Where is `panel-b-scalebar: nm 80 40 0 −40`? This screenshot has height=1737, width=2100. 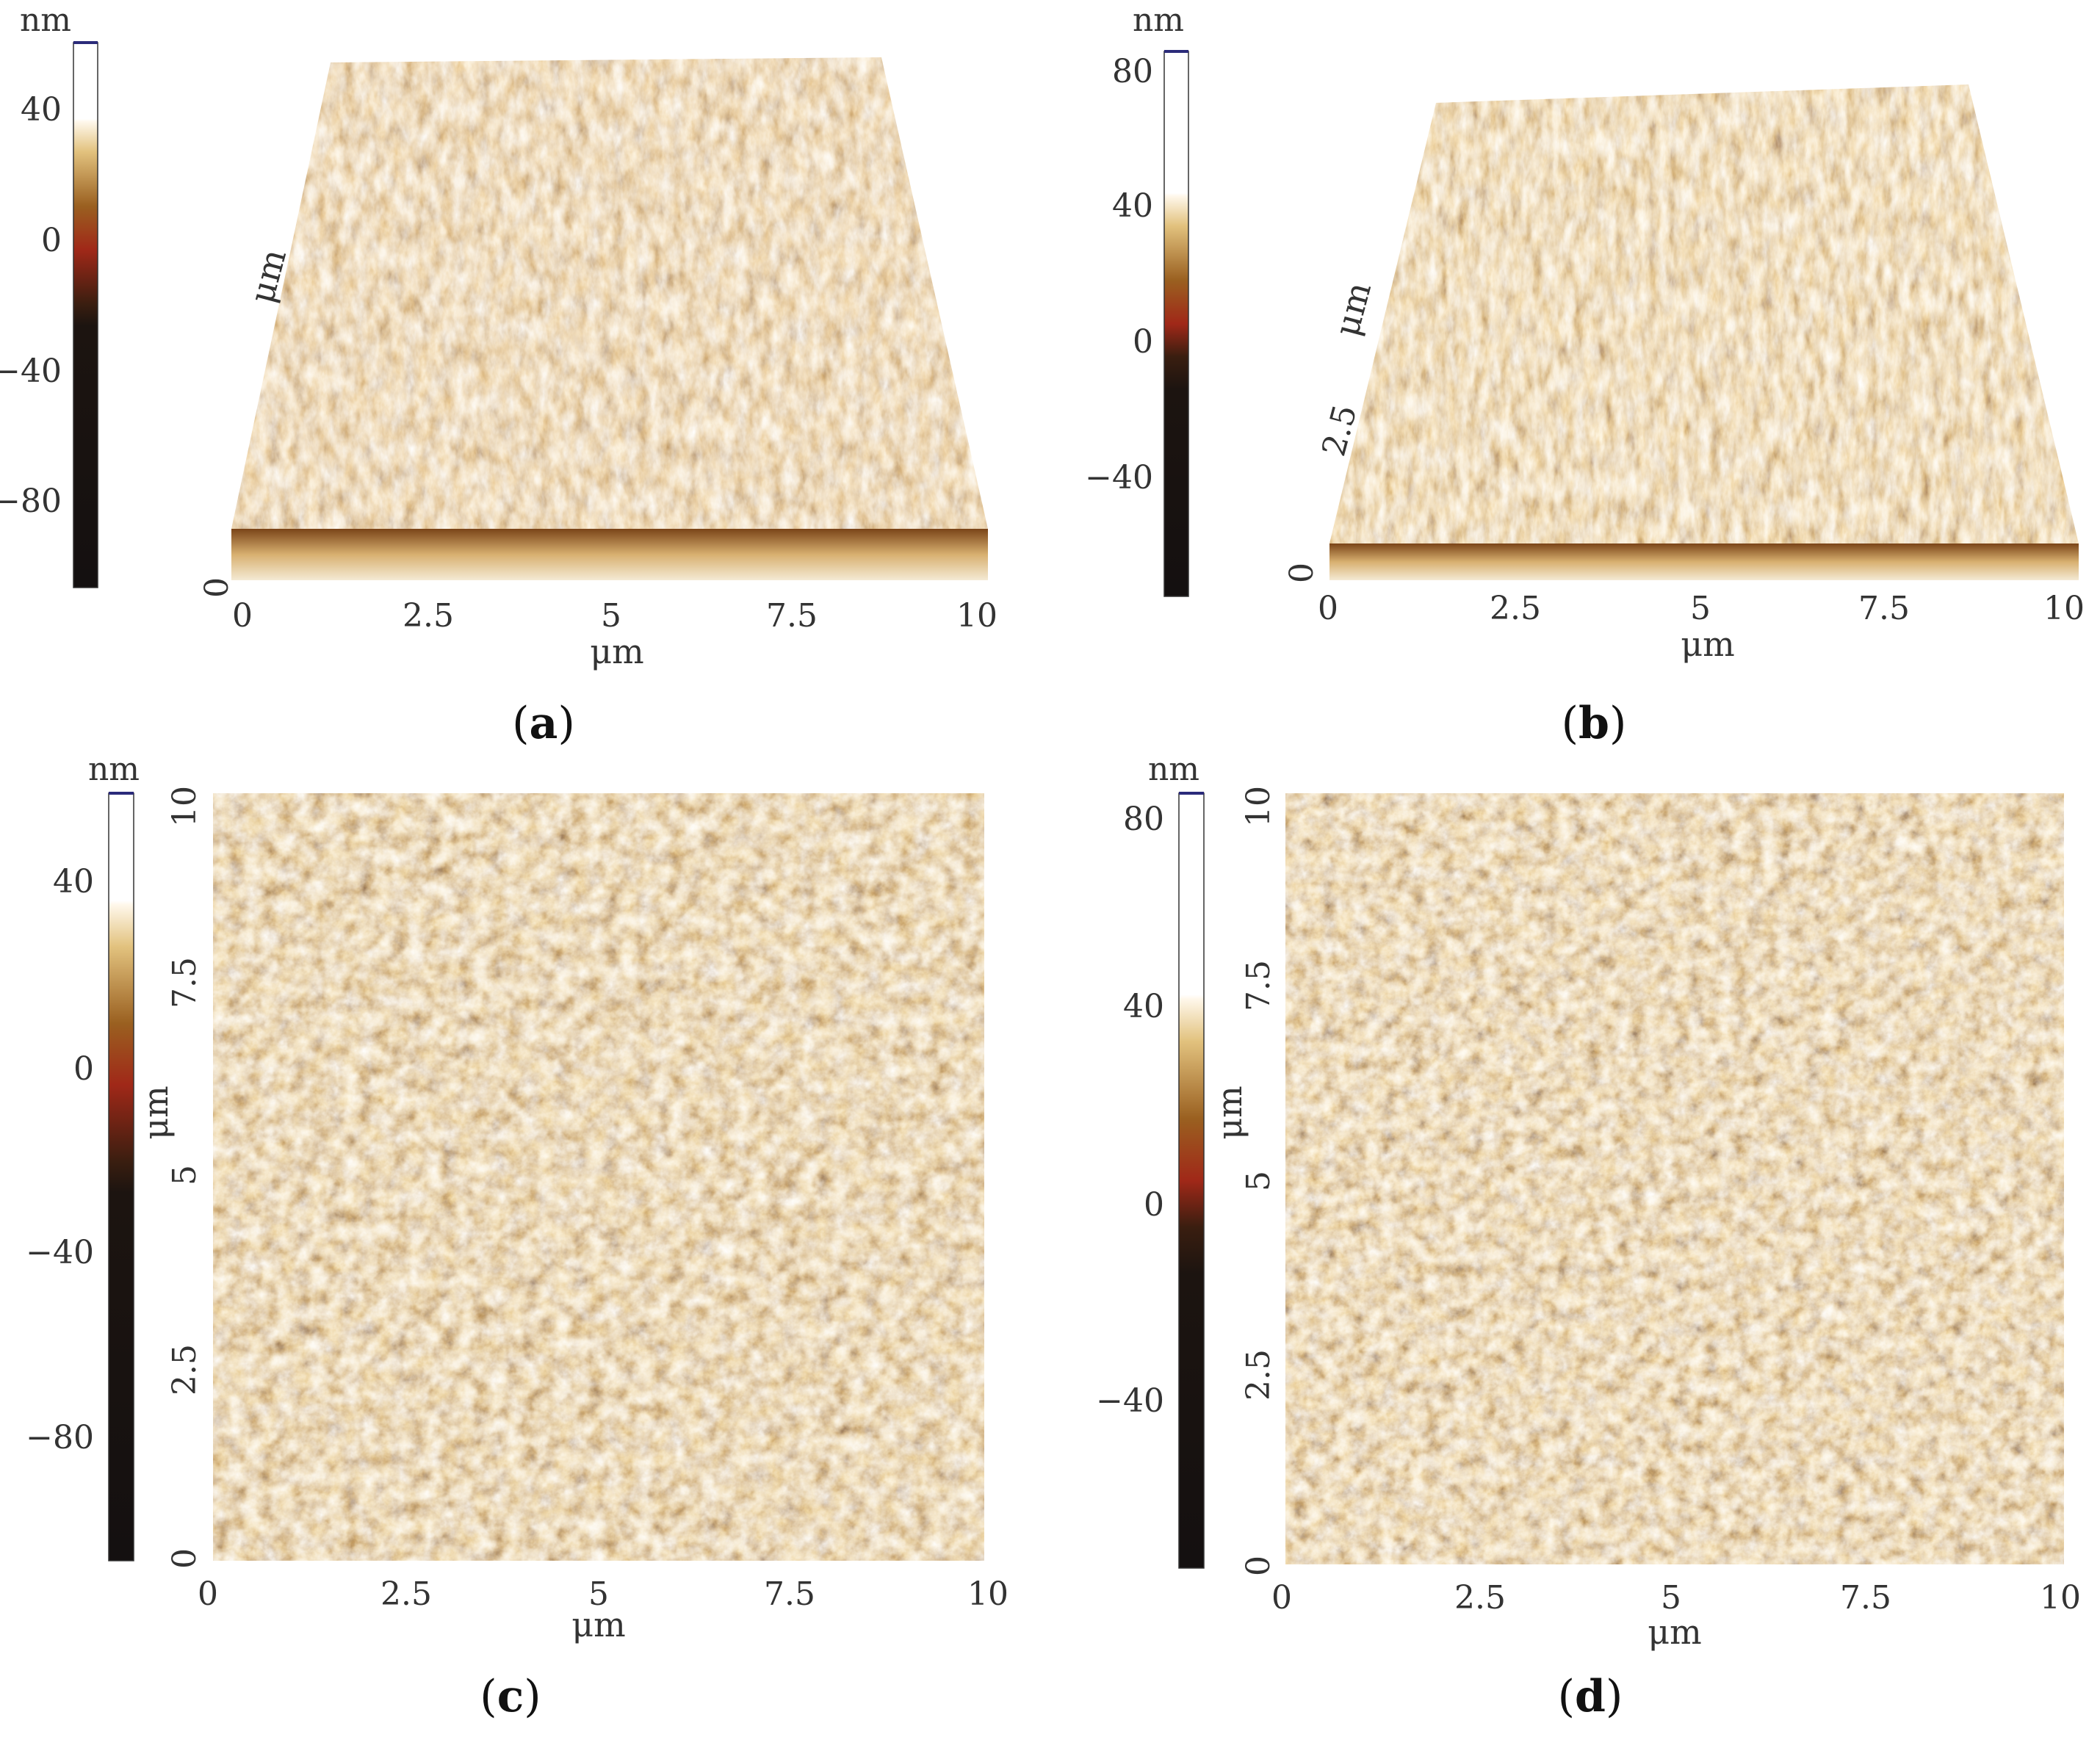 panel-b-scalebar: nm 80 40 0 −40 is located at coordinates (1137, 299).